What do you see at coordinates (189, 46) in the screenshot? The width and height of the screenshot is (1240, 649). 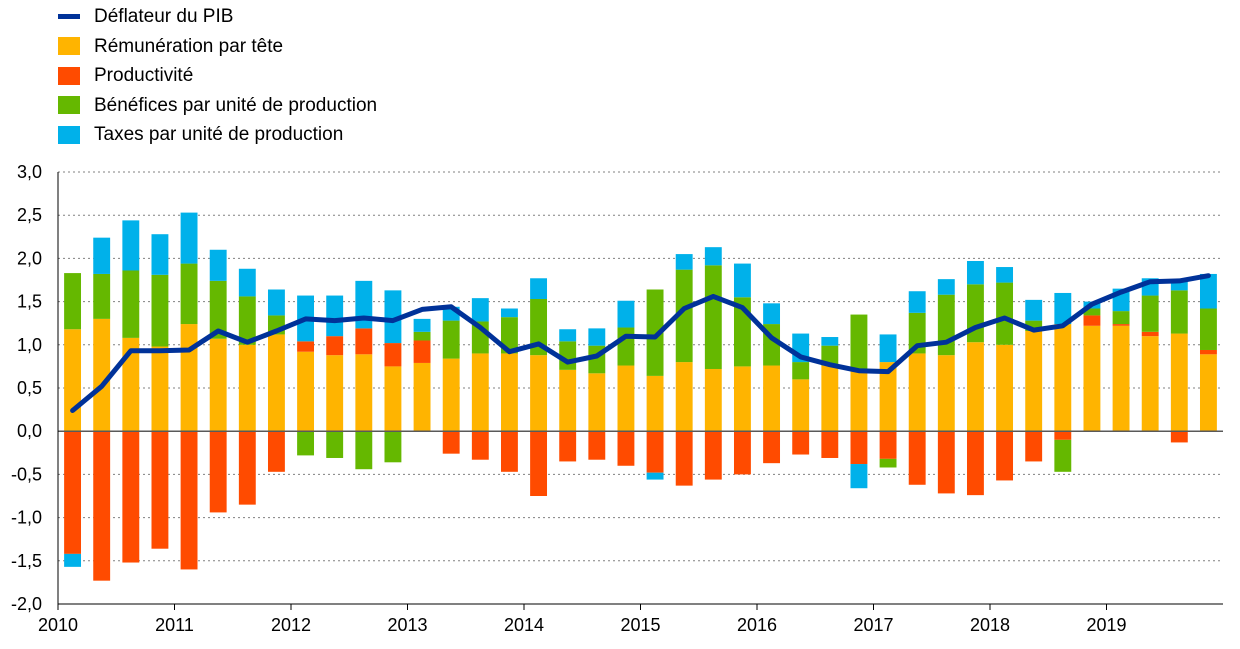 I see `legend-label-remuneration: Rémunération par tête` at bounding box center [189, 46].